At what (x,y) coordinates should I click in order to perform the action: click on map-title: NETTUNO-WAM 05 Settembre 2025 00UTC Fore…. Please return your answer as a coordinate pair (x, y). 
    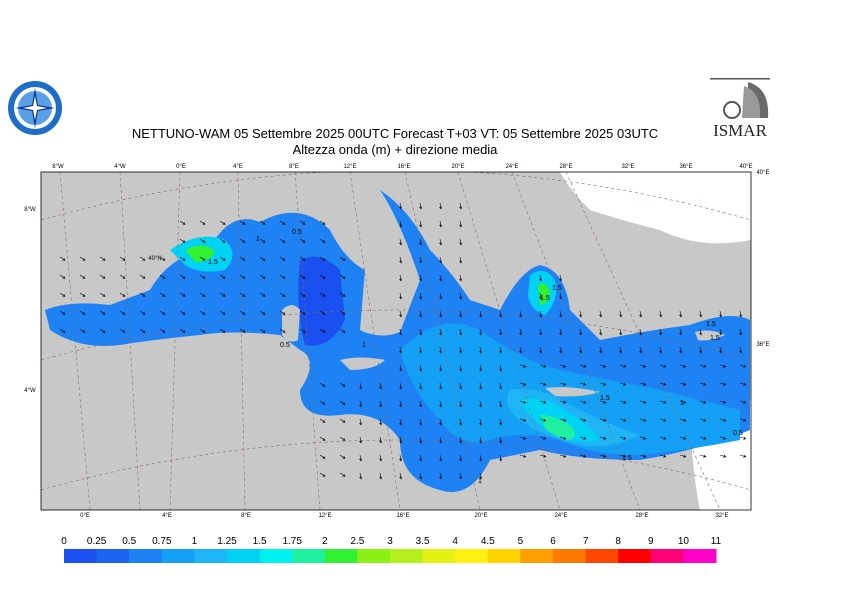
    Looking at the image, I should click on (395, 133).